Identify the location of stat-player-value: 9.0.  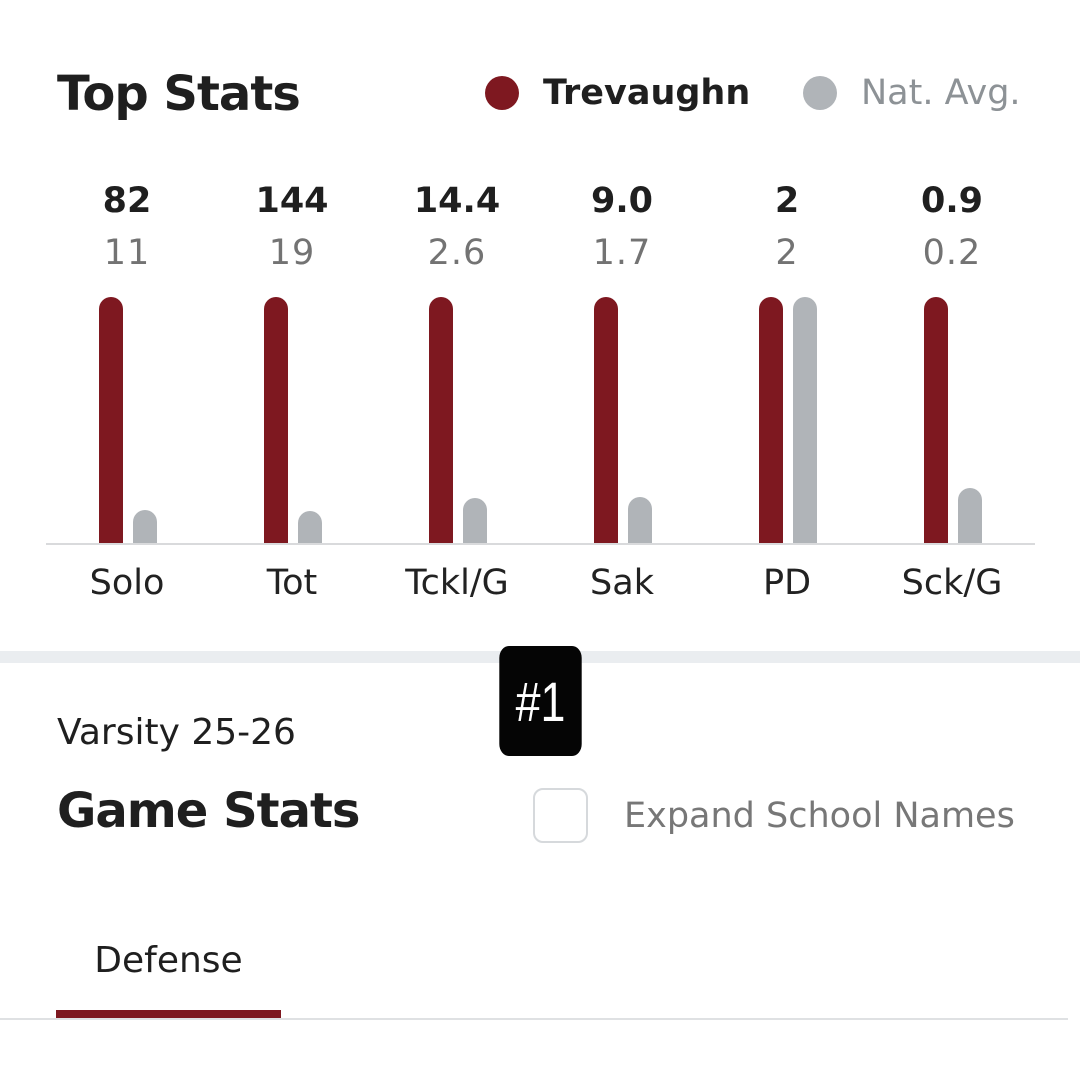
(621, 201).